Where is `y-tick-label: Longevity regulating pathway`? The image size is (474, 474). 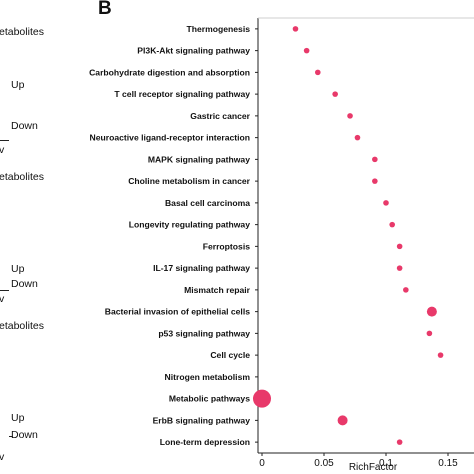
y-tick-label: Longevity regulating pathway is located at coordinates (190, 225).